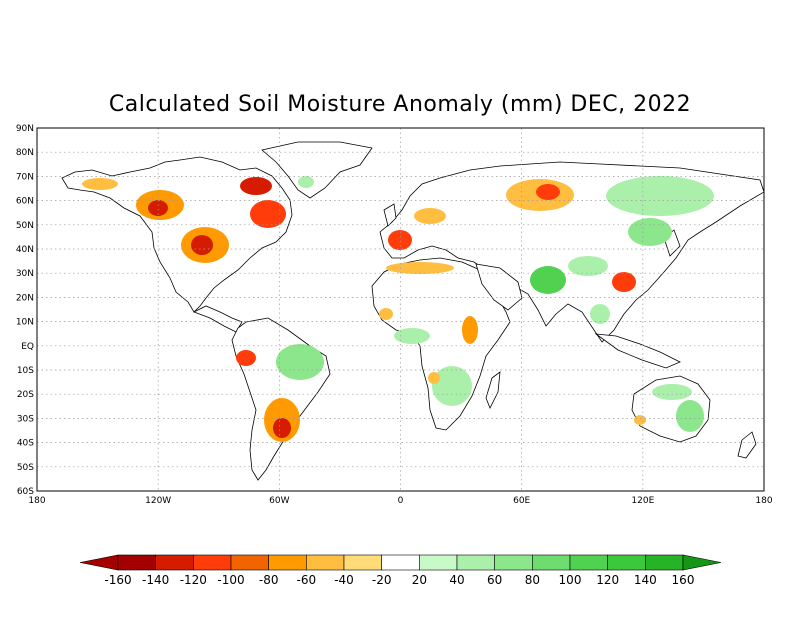 This screenshot has height=618, width=800. I want to click on dry-west-siberia-core, so click(548, 192).